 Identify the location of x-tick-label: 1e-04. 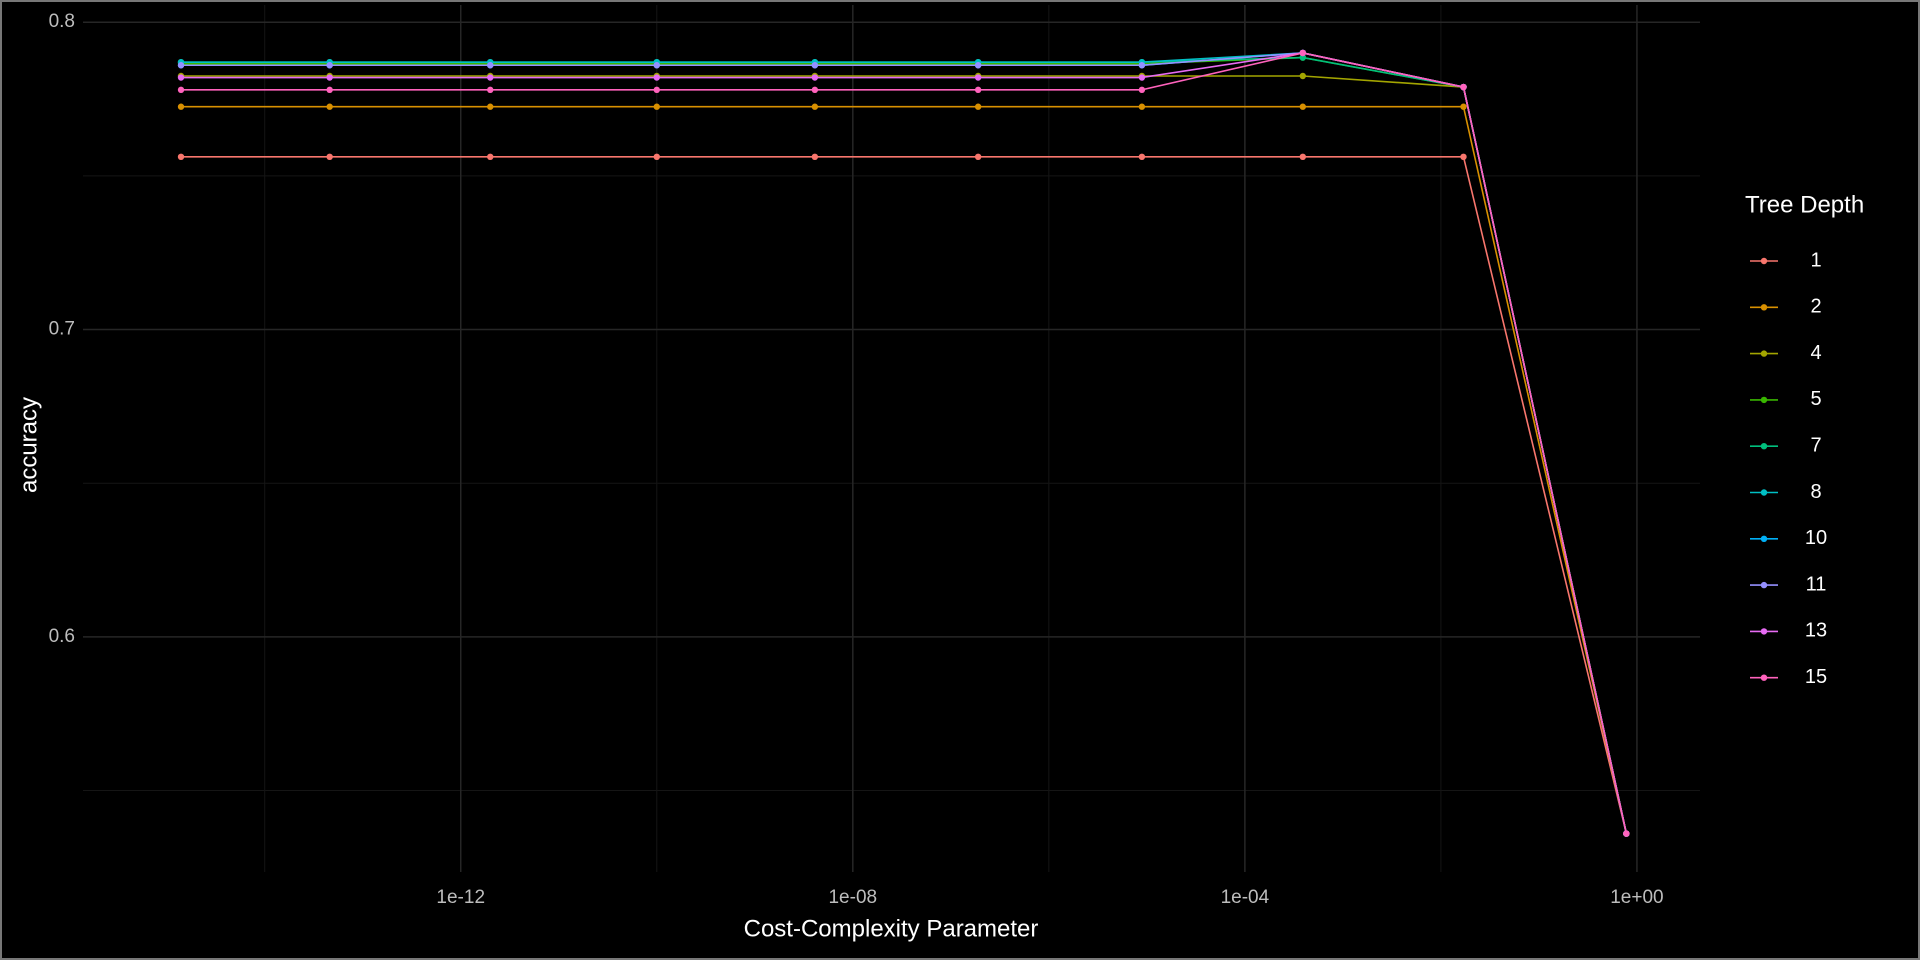
(1245, 897).